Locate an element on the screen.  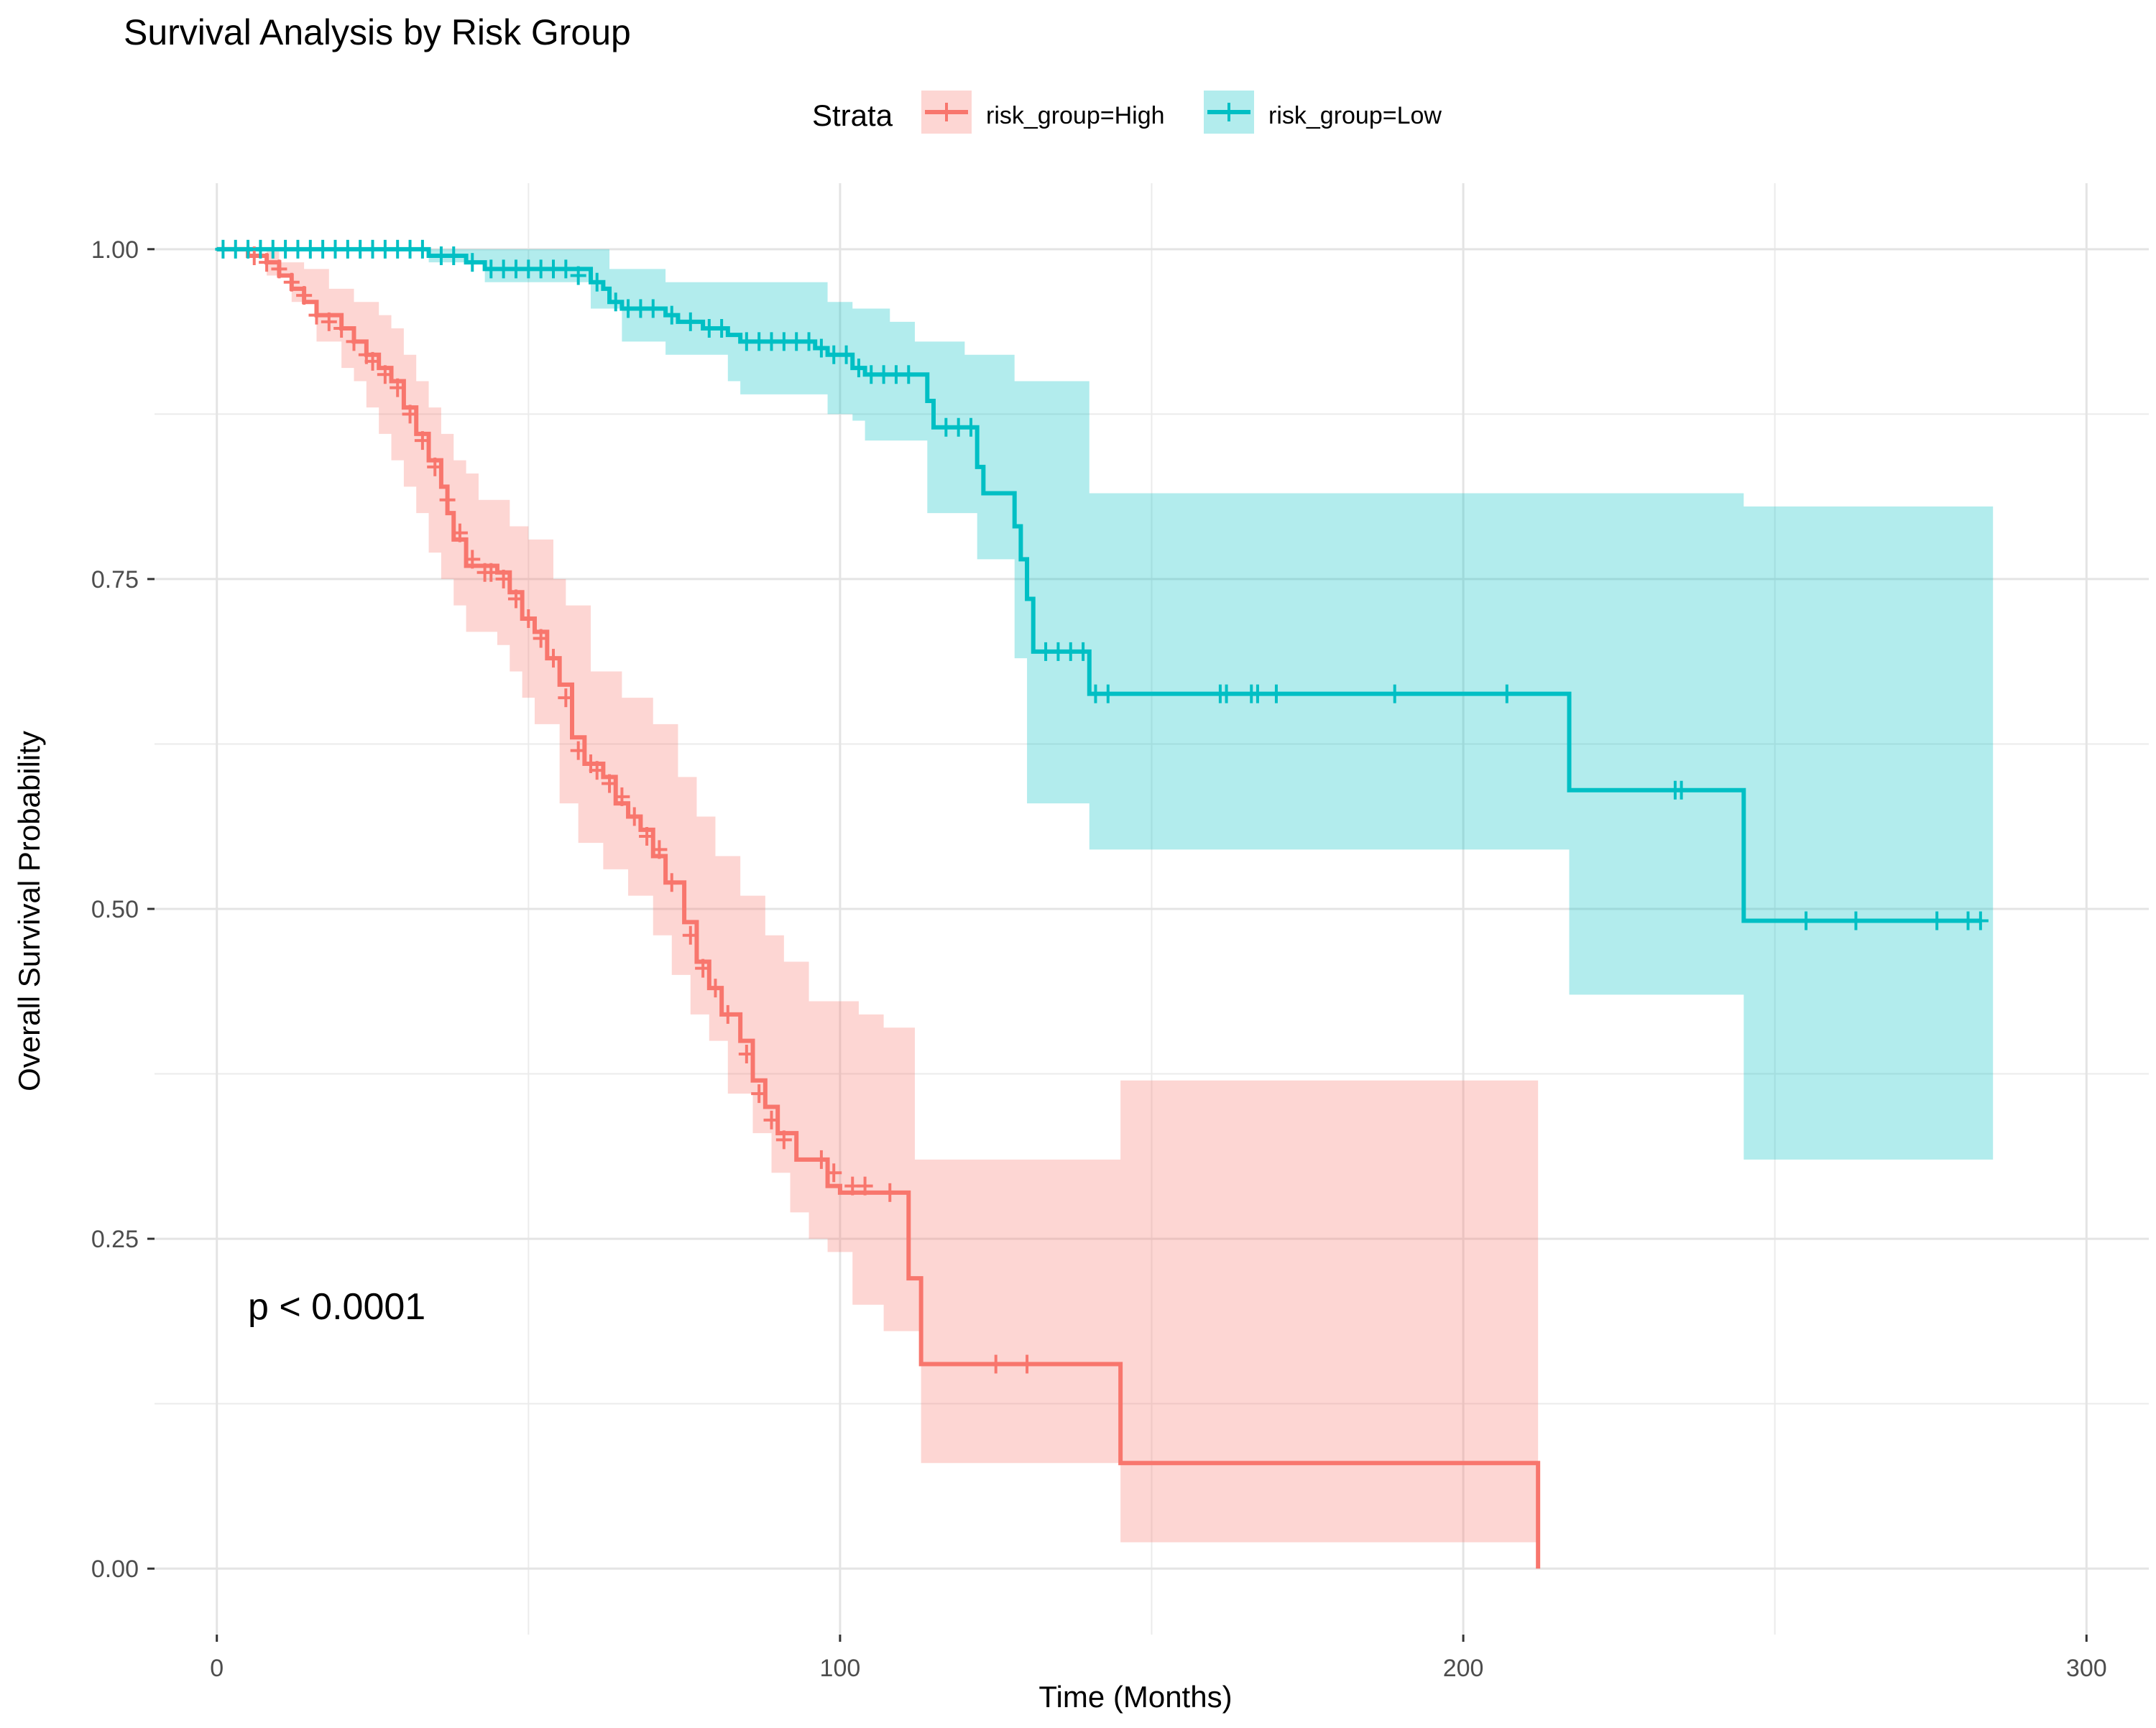
y-axis-label: Overall Survival Probability is located at coordinates (29, 911).